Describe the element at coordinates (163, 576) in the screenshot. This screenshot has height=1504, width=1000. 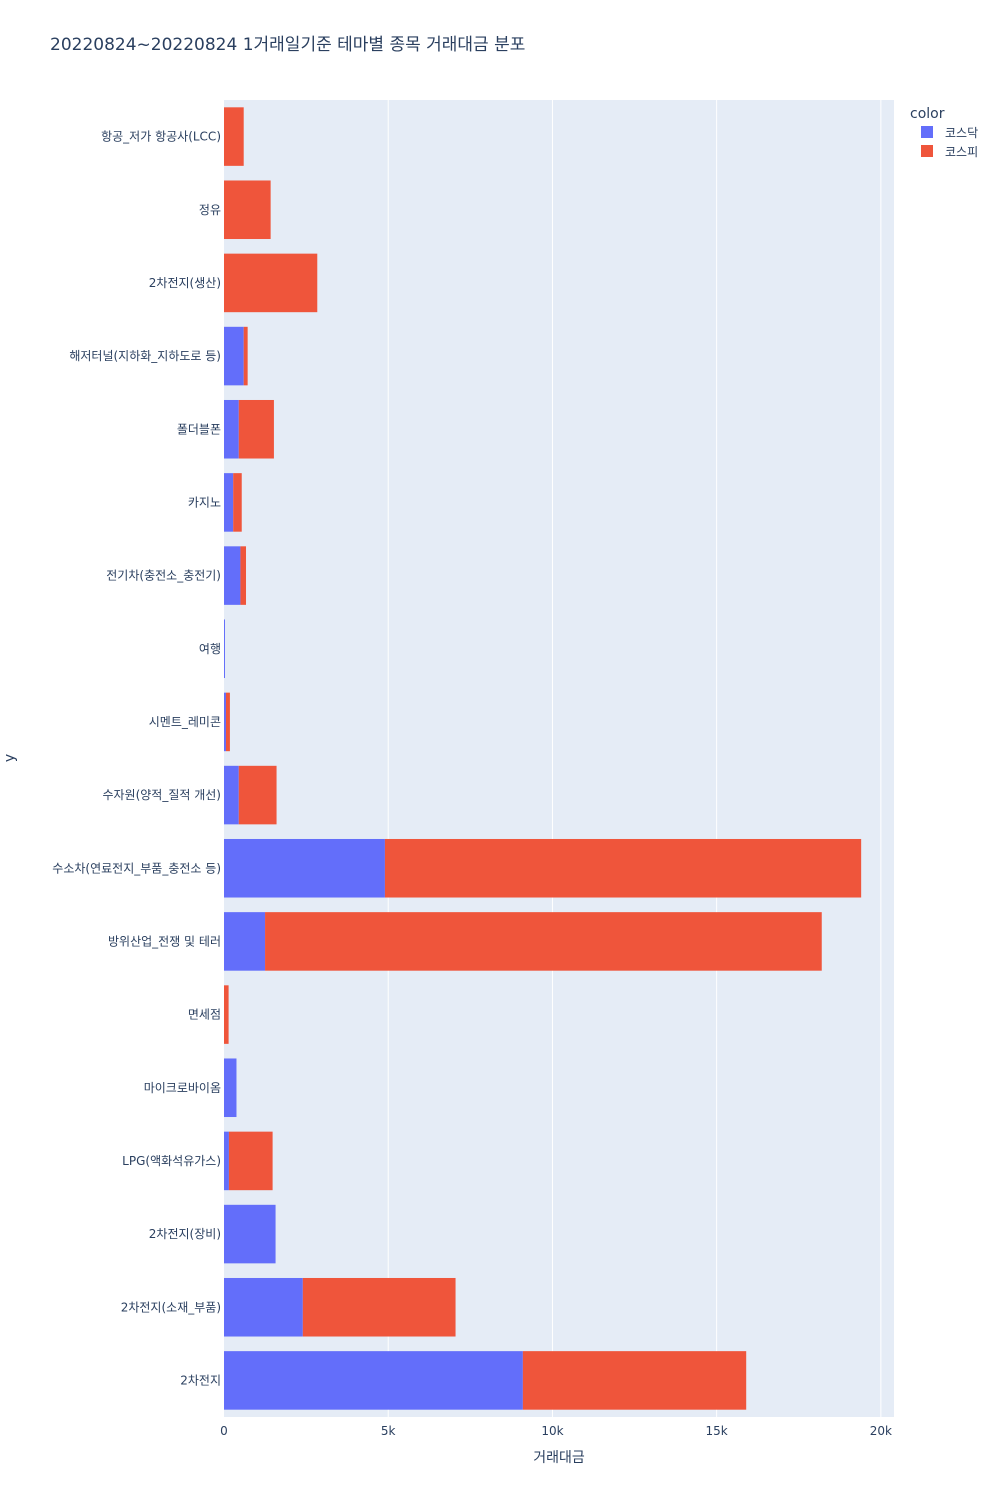
I see `y-tick-label: 전기차(충전소_충전기)` at that location.